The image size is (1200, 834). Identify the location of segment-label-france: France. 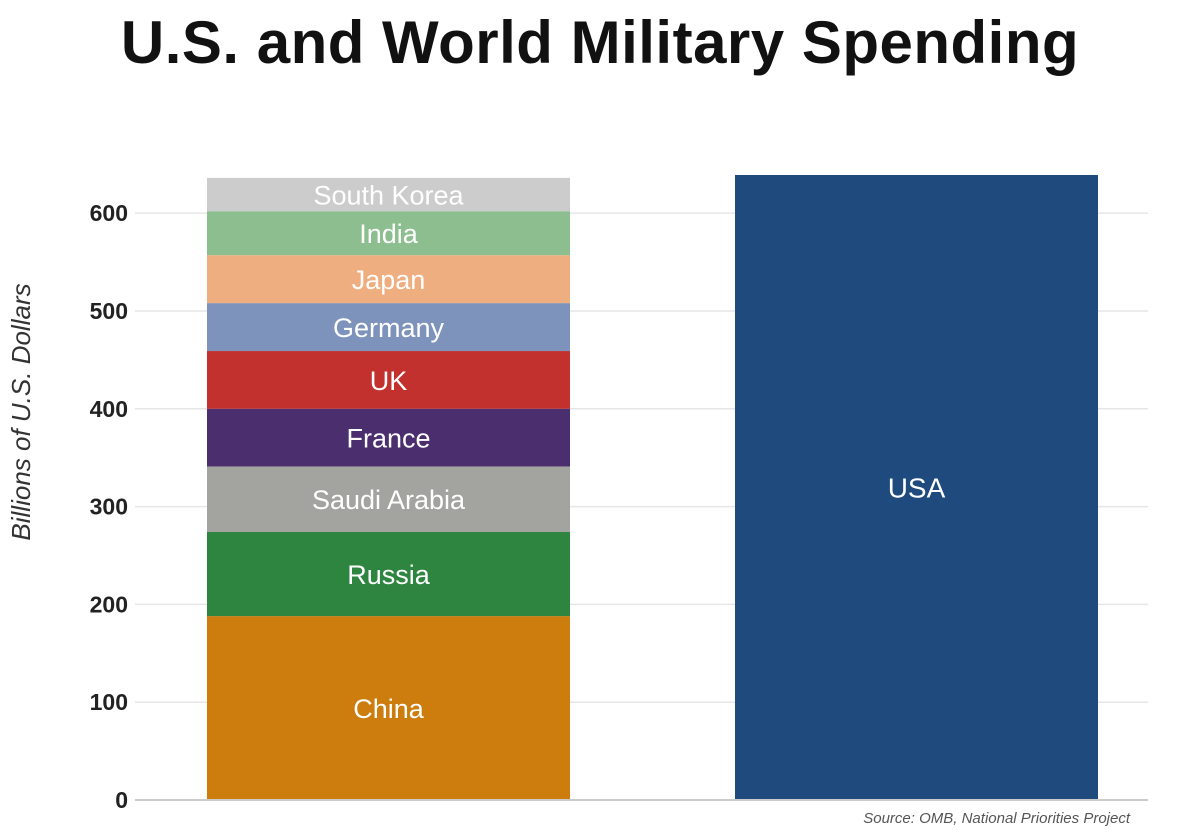
(388, 439).